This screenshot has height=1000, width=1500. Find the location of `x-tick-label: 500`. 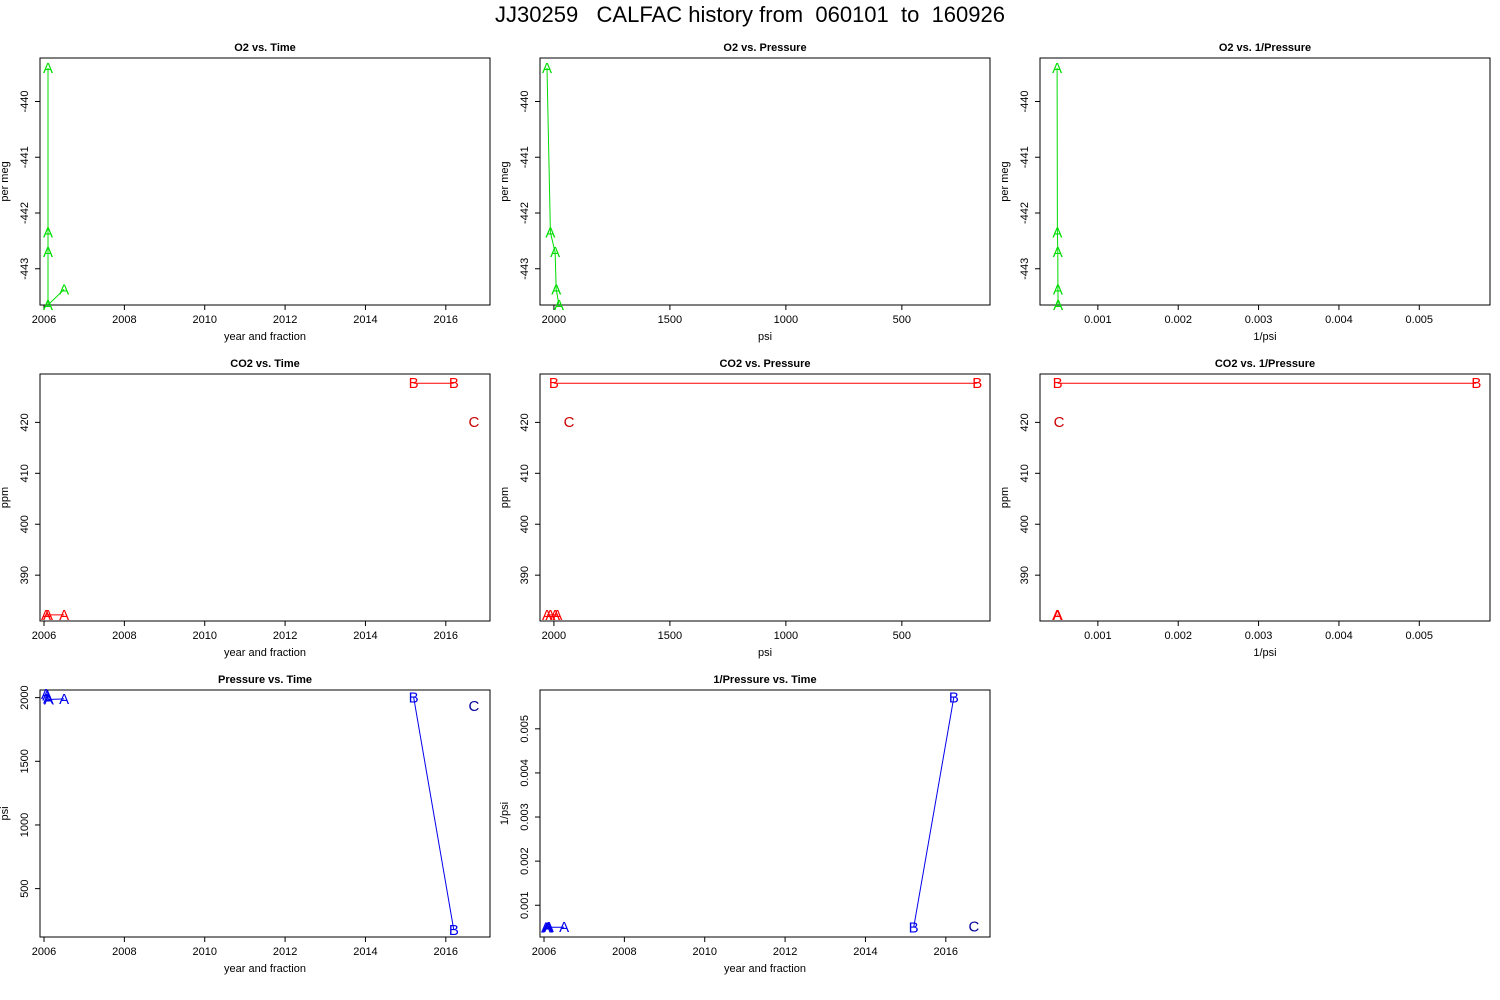

x-tick-label: 500 is located at coordinates (902, 636).